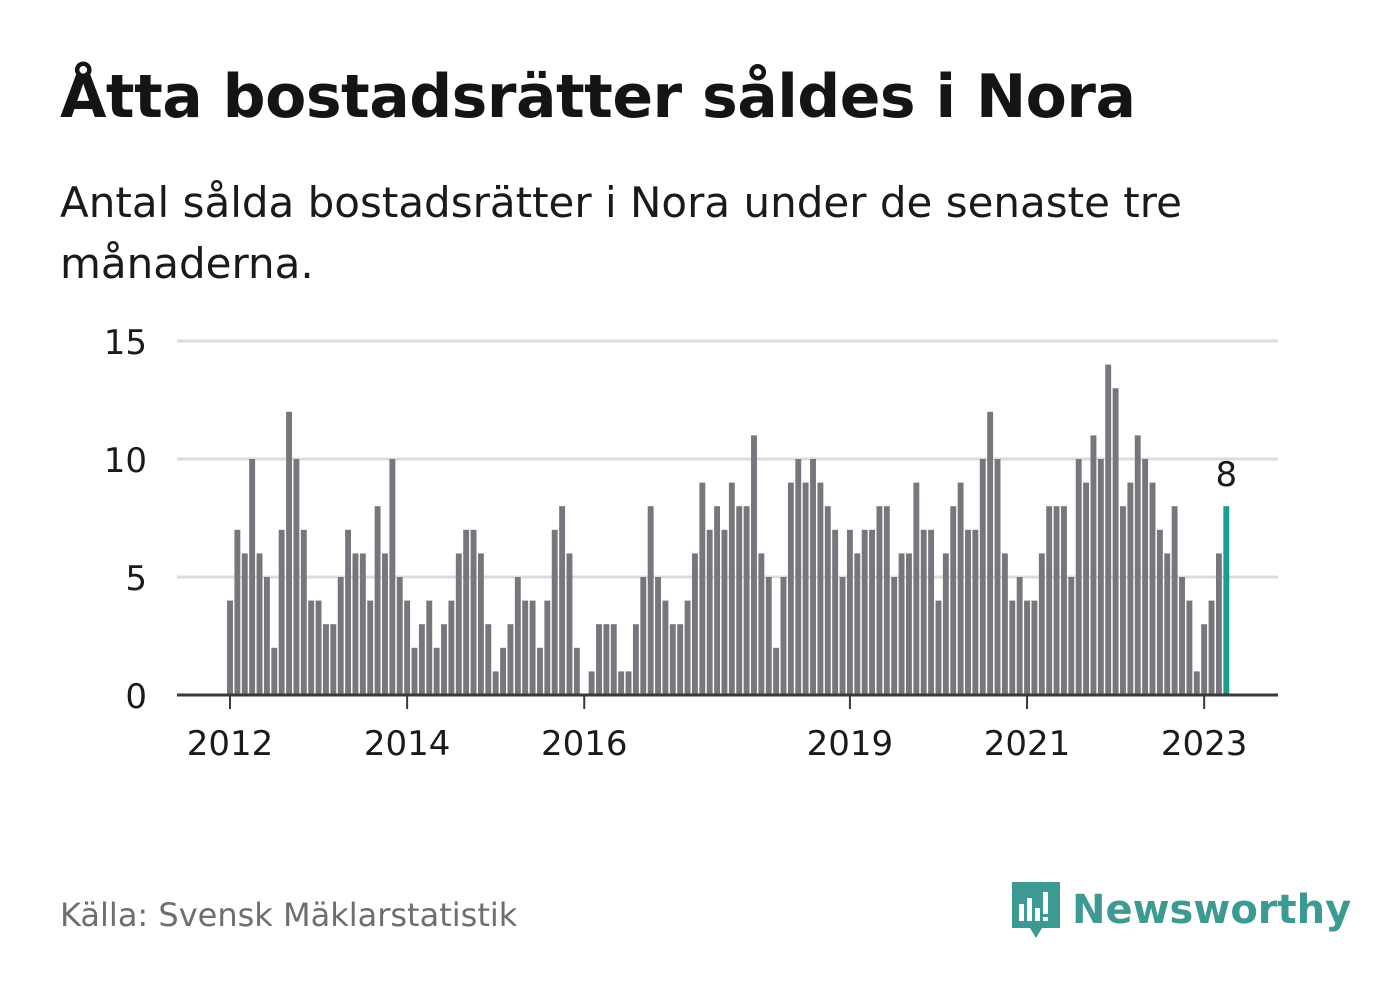 The width and height of the screenshot is (1382, 999). Describe the element at coordinates (289, 915) in the screenshot. I see `source-text: Källa: Svensk Mäklarstatistik` at that location.